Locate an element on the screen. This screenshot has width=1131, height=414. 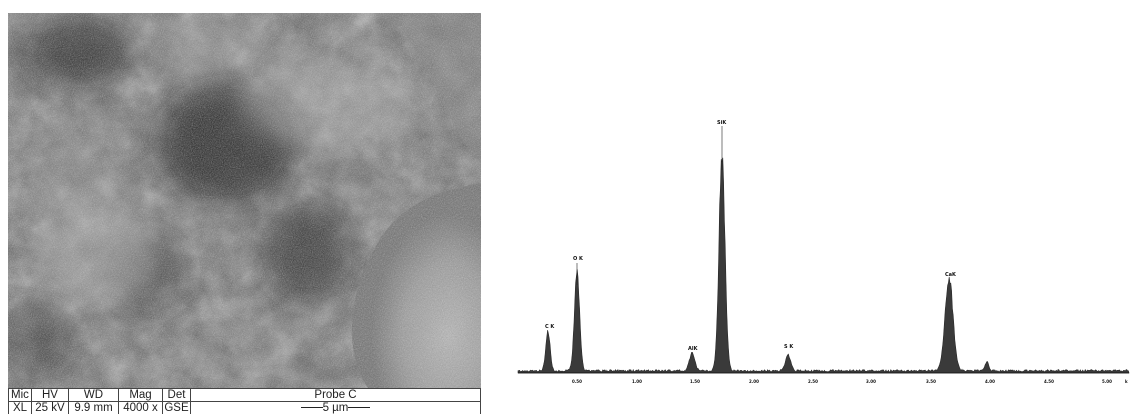
peak-label-cak: CaK is located at coordinates (951, 275).